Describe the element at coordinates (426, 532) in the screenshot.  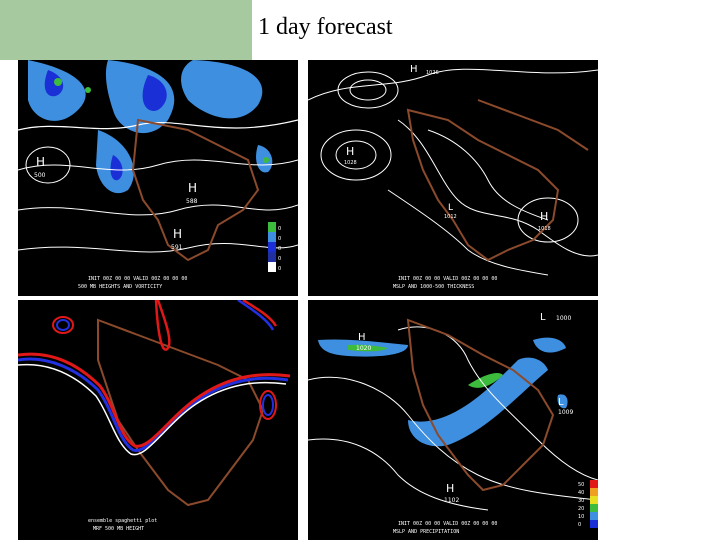
I see `panel-caption: MSLP AND PRECIPITATION` at that location.